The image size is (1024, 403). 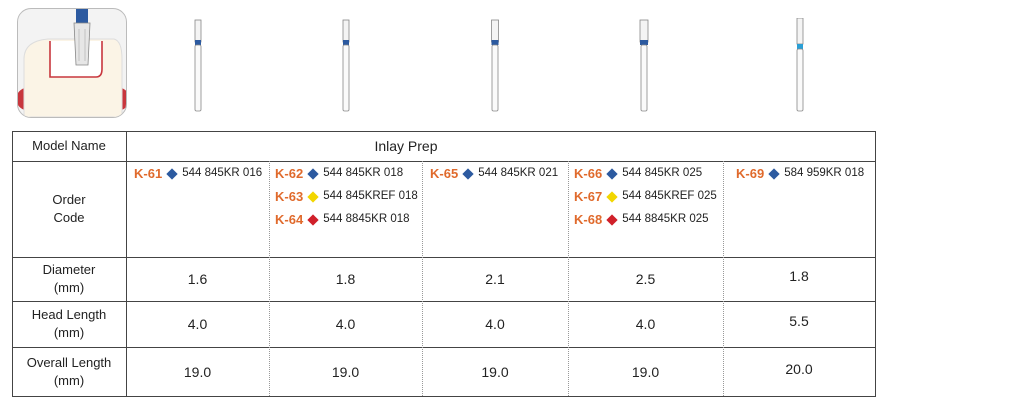 I want to click on order-code-ref: 584 959KR 018, so click(x=824, y=173).